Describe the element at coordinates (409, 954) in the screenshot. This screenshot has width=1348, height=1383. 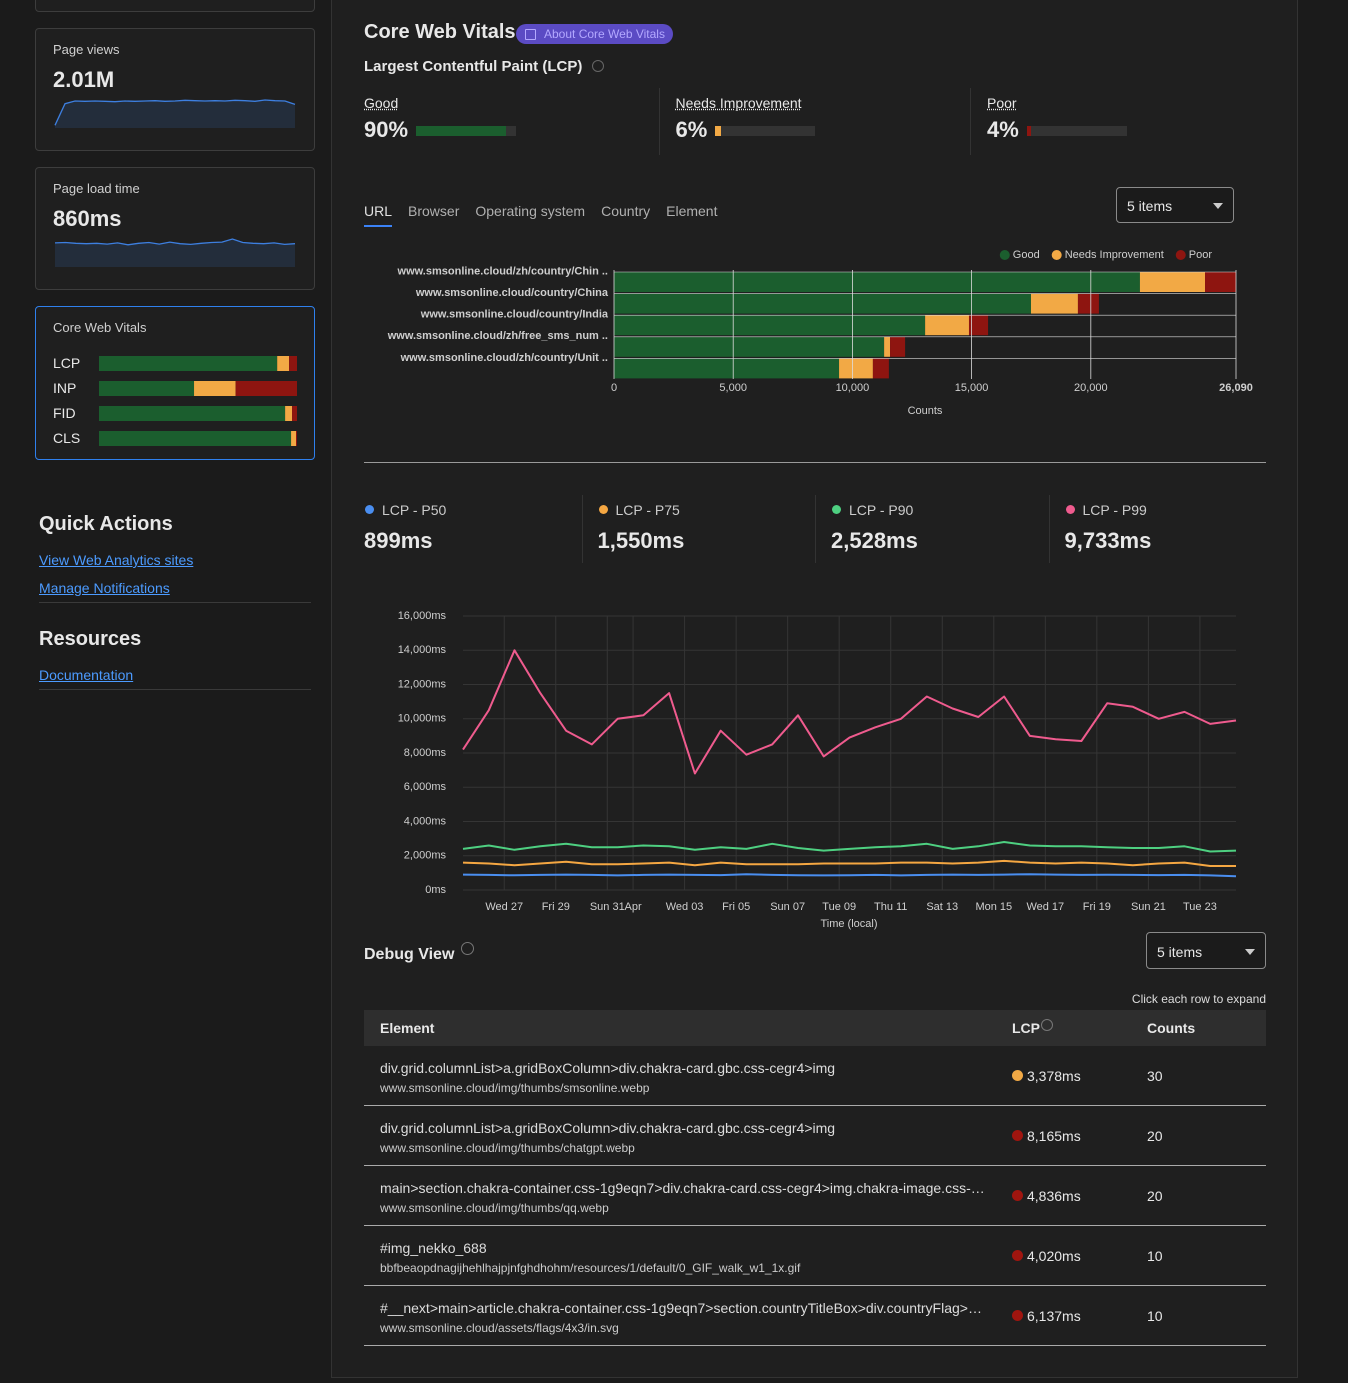
I see `debug-title: Debug View` at that location.